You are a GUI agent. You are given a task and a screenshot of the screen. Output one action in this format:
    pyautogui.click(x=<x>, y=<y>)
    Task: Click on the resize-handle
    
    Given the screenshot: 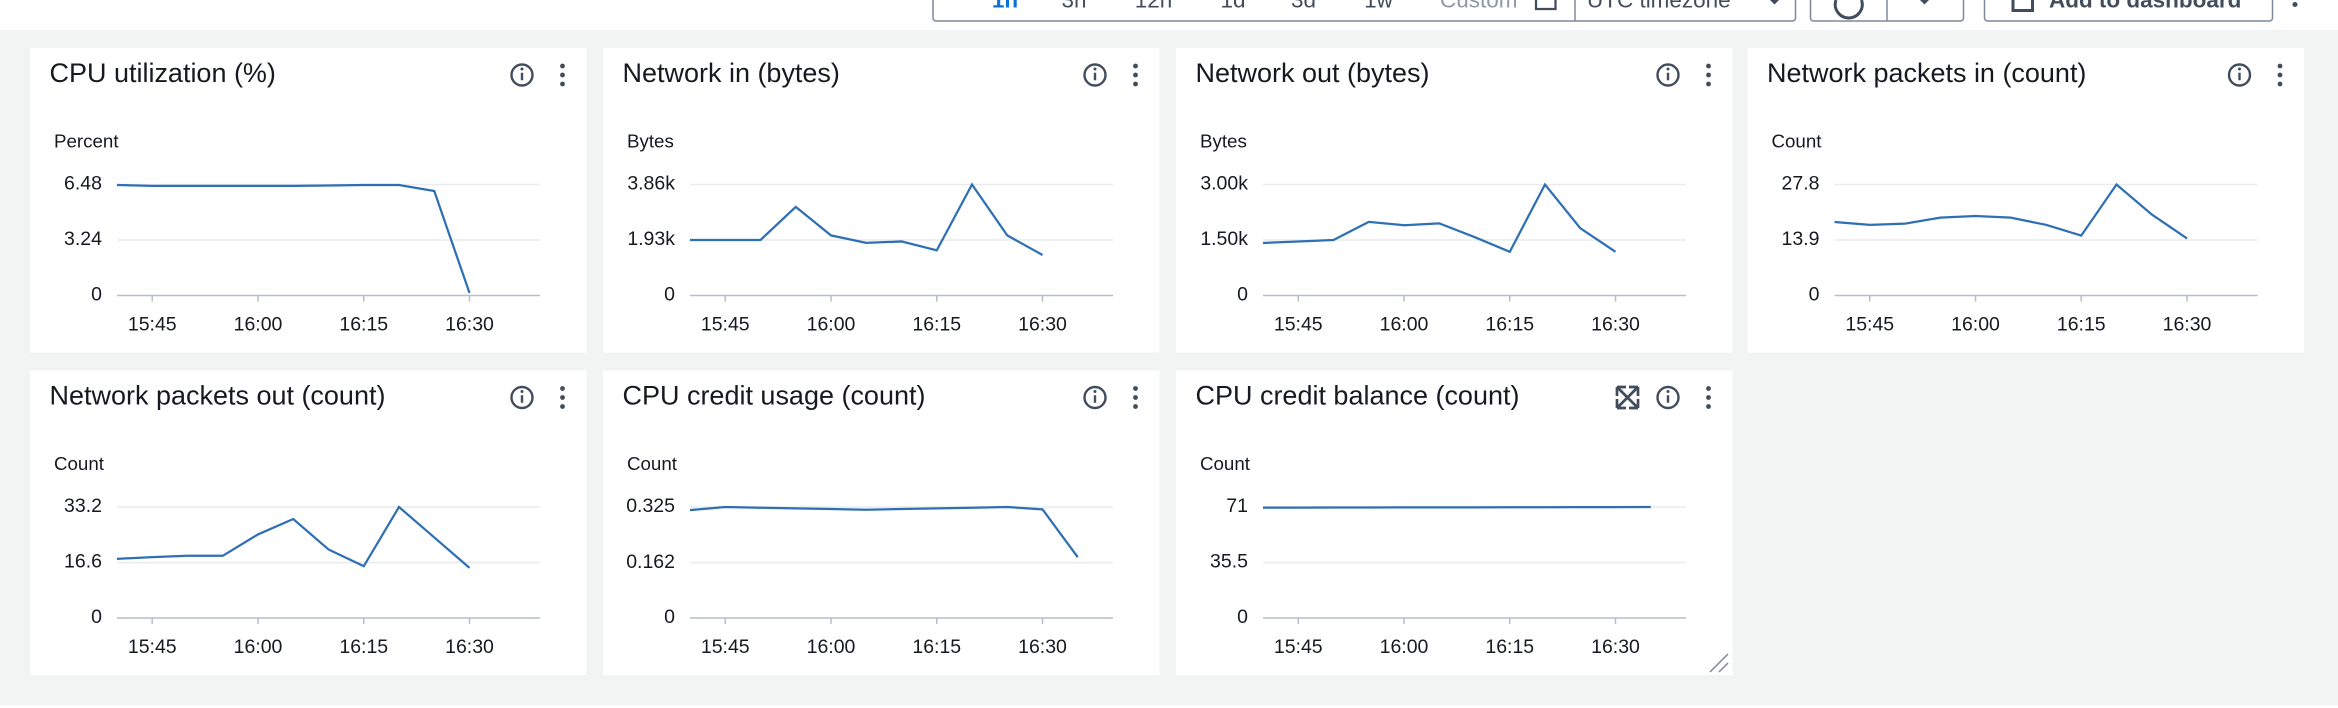 What is the action you would take?
    pyautogui.click(x=1719, y=663)
    